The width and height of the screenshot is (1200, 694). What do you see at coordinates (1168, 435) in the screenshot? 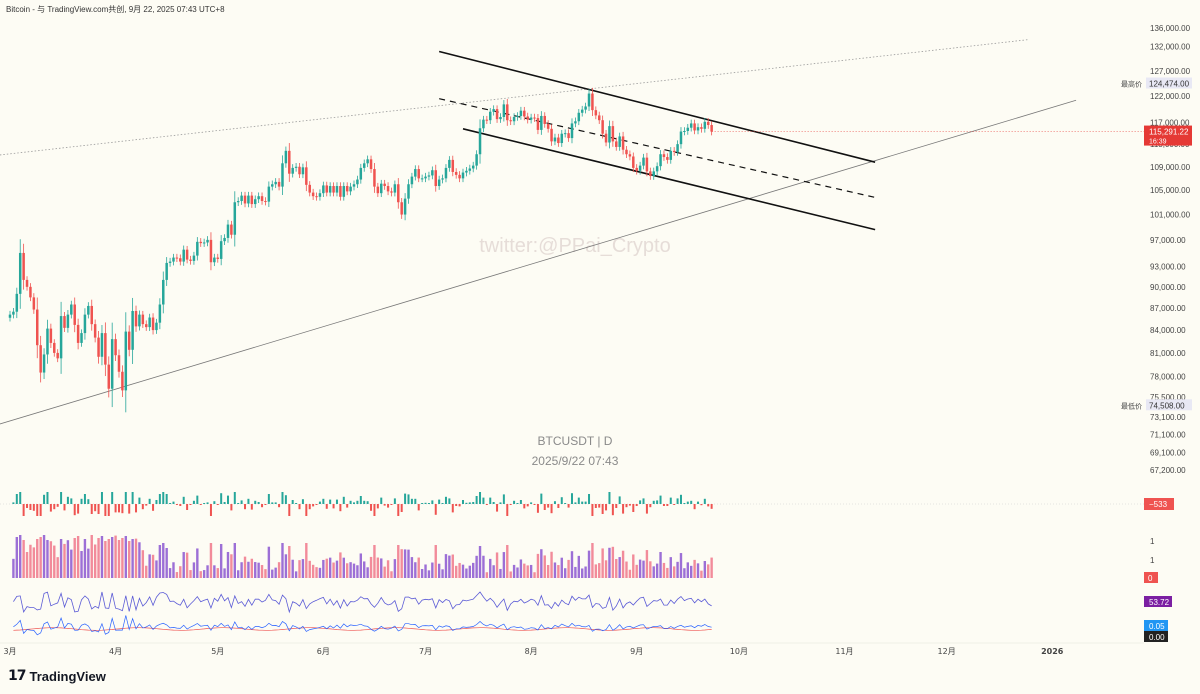
I see `price-tick: 71,100.00` at bounding box center [1168, 435].